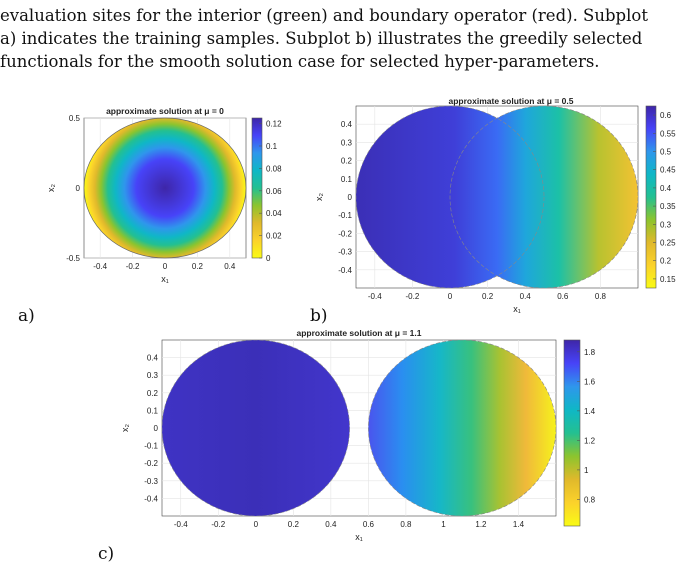  What do you see at coordinates (668, 206) in the screenshot?
I see `colorbar-tick-label: 0.35` at bounding box center [668, 206].